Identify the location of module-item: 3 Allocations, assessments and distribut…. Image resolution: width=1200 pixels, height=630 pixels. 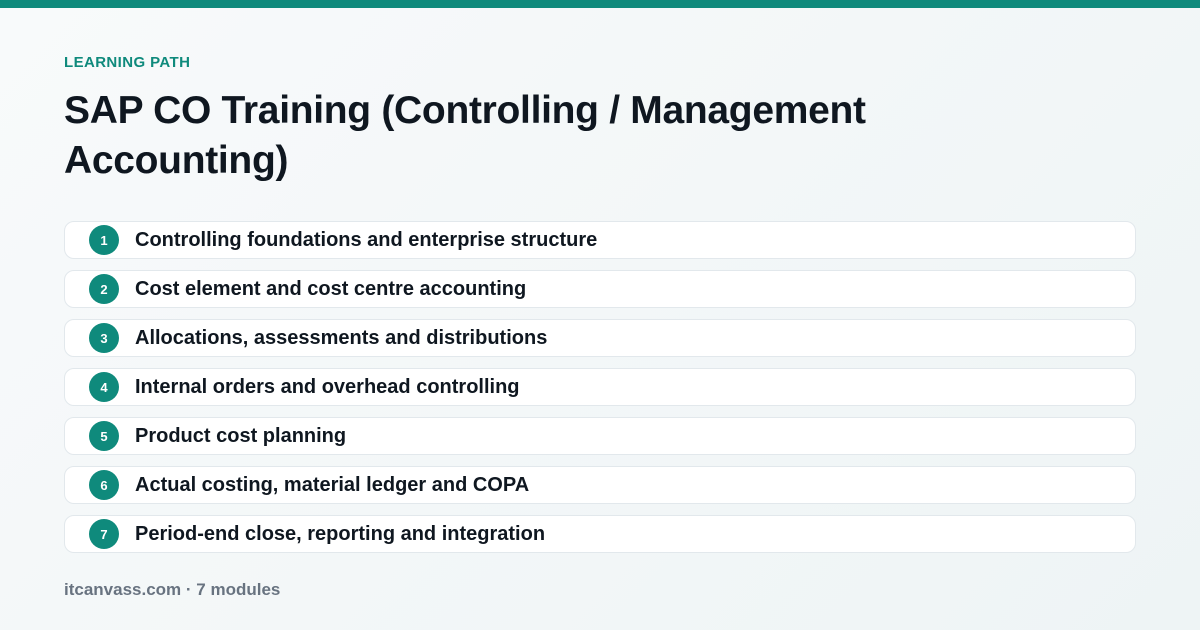
(600, 338).